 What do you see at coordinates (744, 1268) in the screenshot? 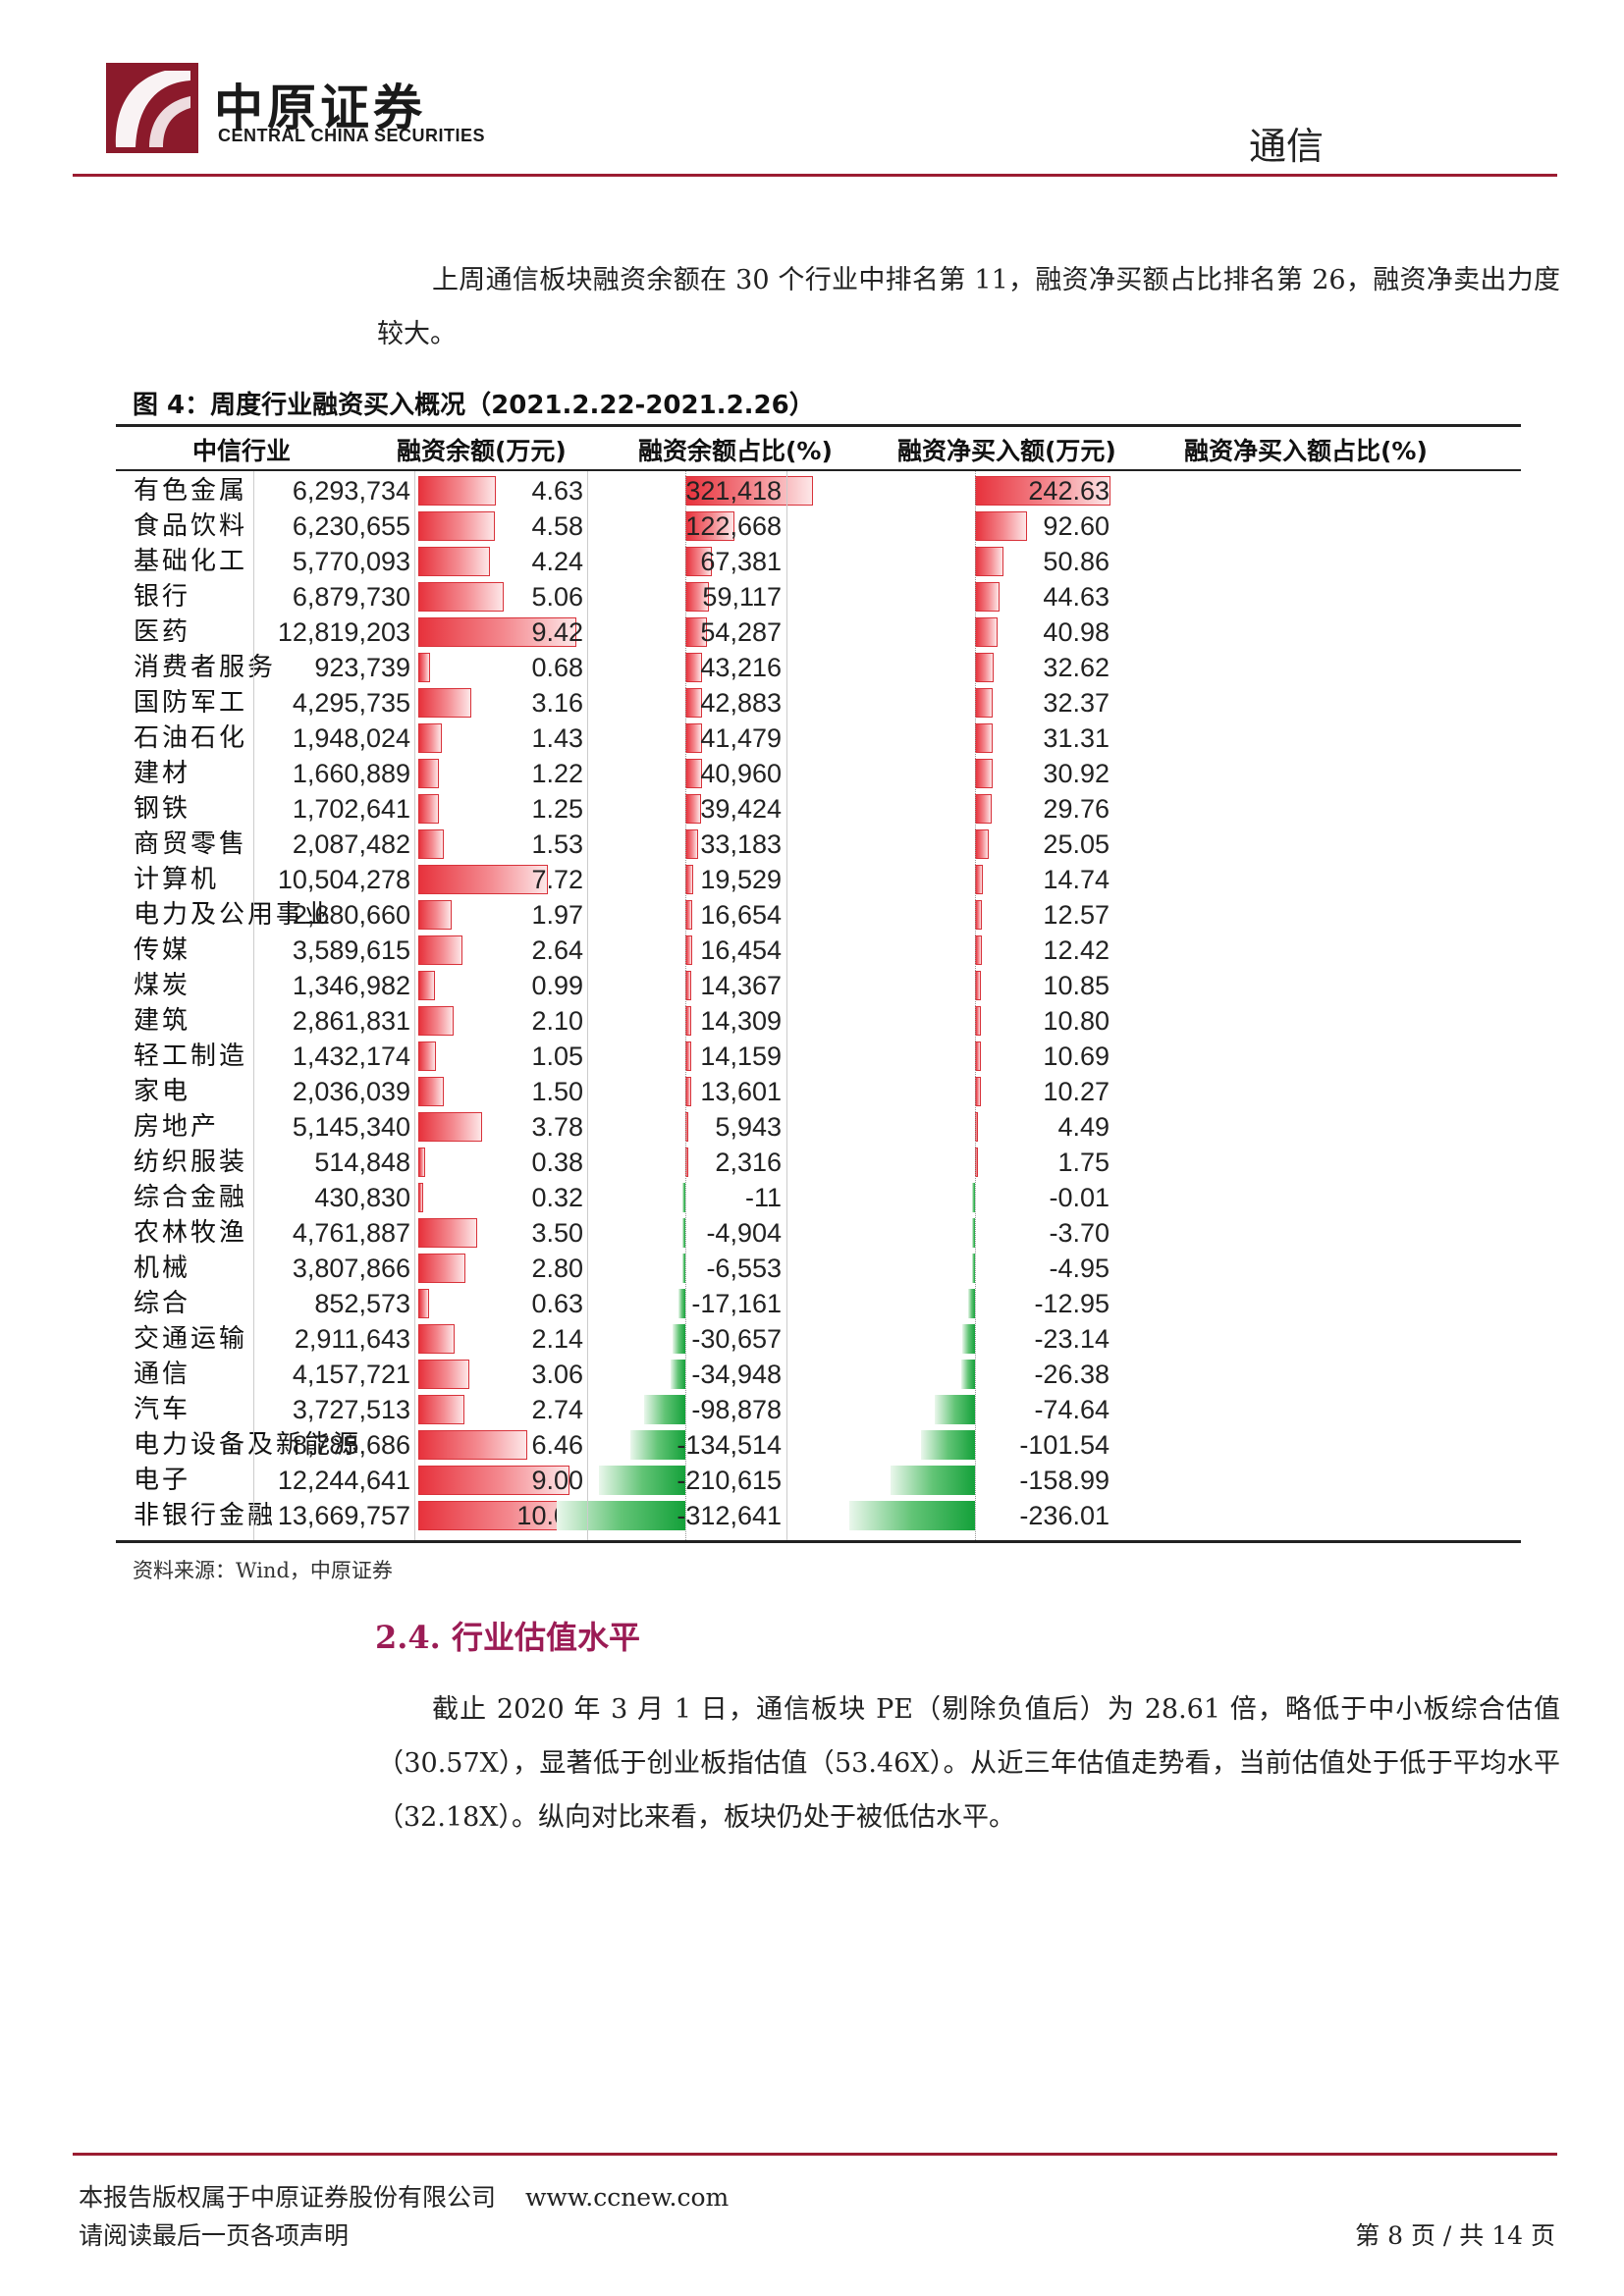
I see `net-buy-value: -6,553` at bounding box center [744, 1268].